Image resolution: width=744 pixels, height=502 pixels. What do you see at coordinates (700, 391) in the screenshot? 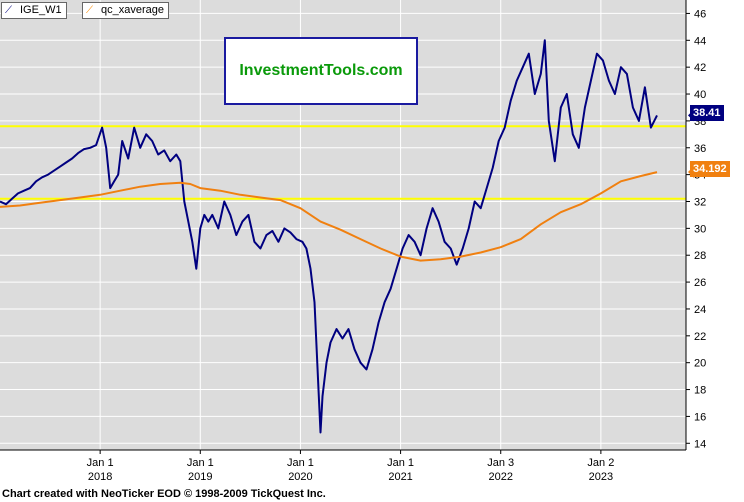
I see `y-tick-label: 18` at bounding box center [700, 391].